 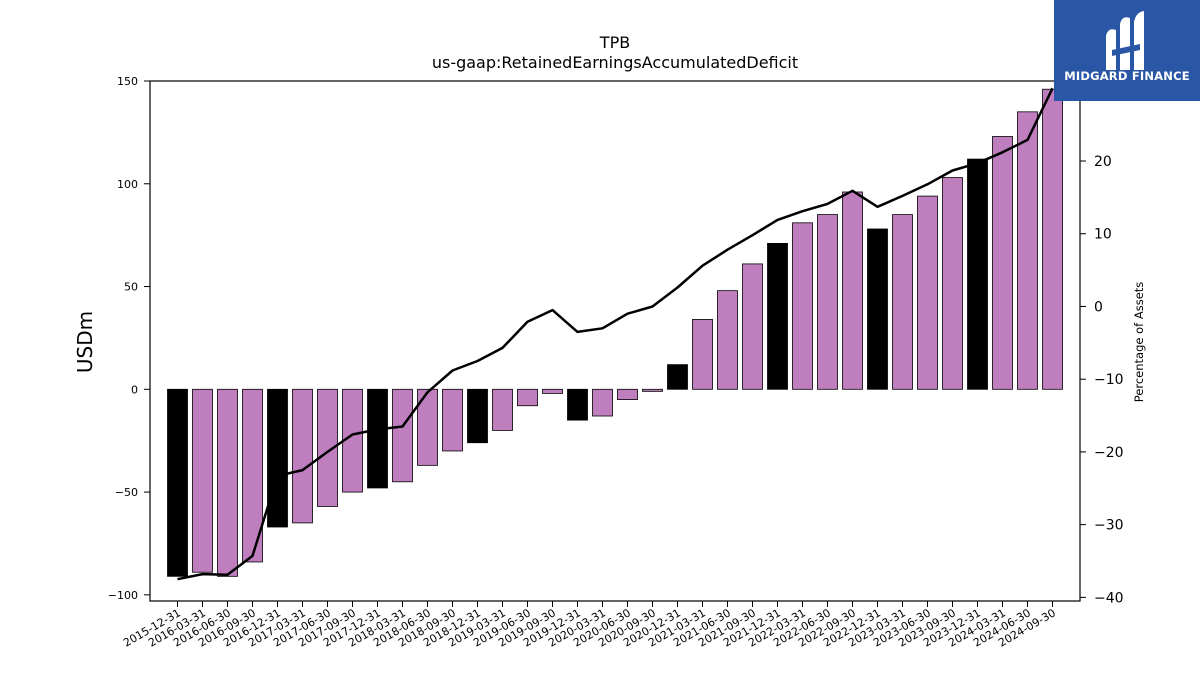 What do you see at coordinates (1139, 342) in the screenshot?
I see `y2-axis-label: Percentage of Assets` at bounding box center [1139, 342].